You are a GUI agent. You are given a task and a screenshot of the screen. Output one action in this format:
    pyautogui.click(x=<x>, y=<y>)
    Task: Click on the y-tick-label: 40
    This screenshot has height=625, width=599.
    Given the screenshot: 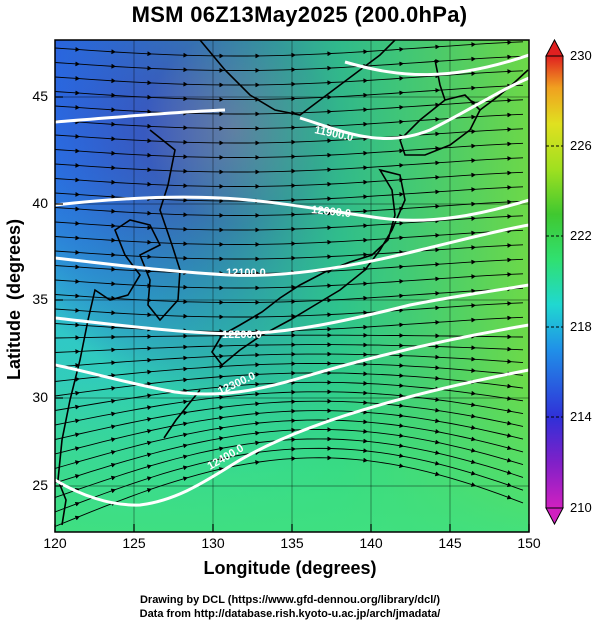 What is the action you would take?
    pyautogui.click(x=40, y=203)
    